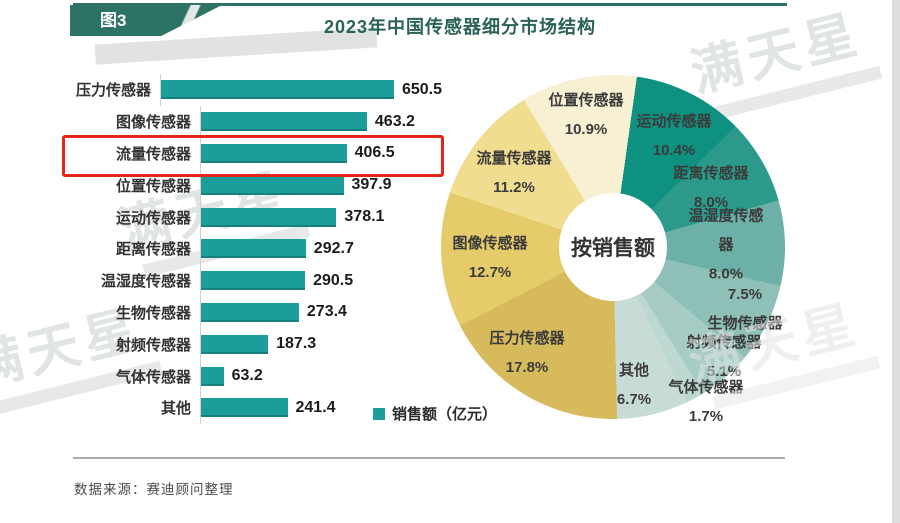  What do you see at coordinates (782, 61) in the screenshot?
I see `watermark: 满天星` at bounding box center [782, 61].